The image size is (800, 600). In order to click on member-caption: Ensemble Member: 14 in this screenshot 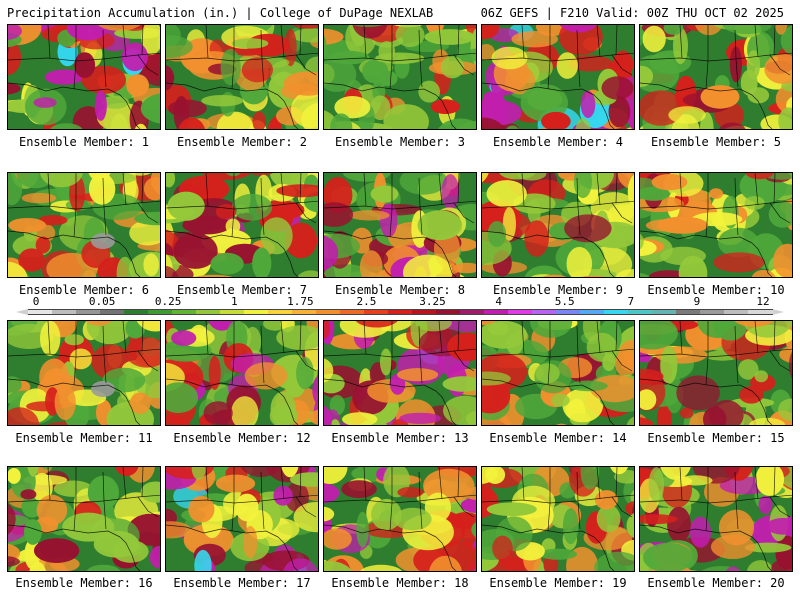, I will do `click(558, 438)`.